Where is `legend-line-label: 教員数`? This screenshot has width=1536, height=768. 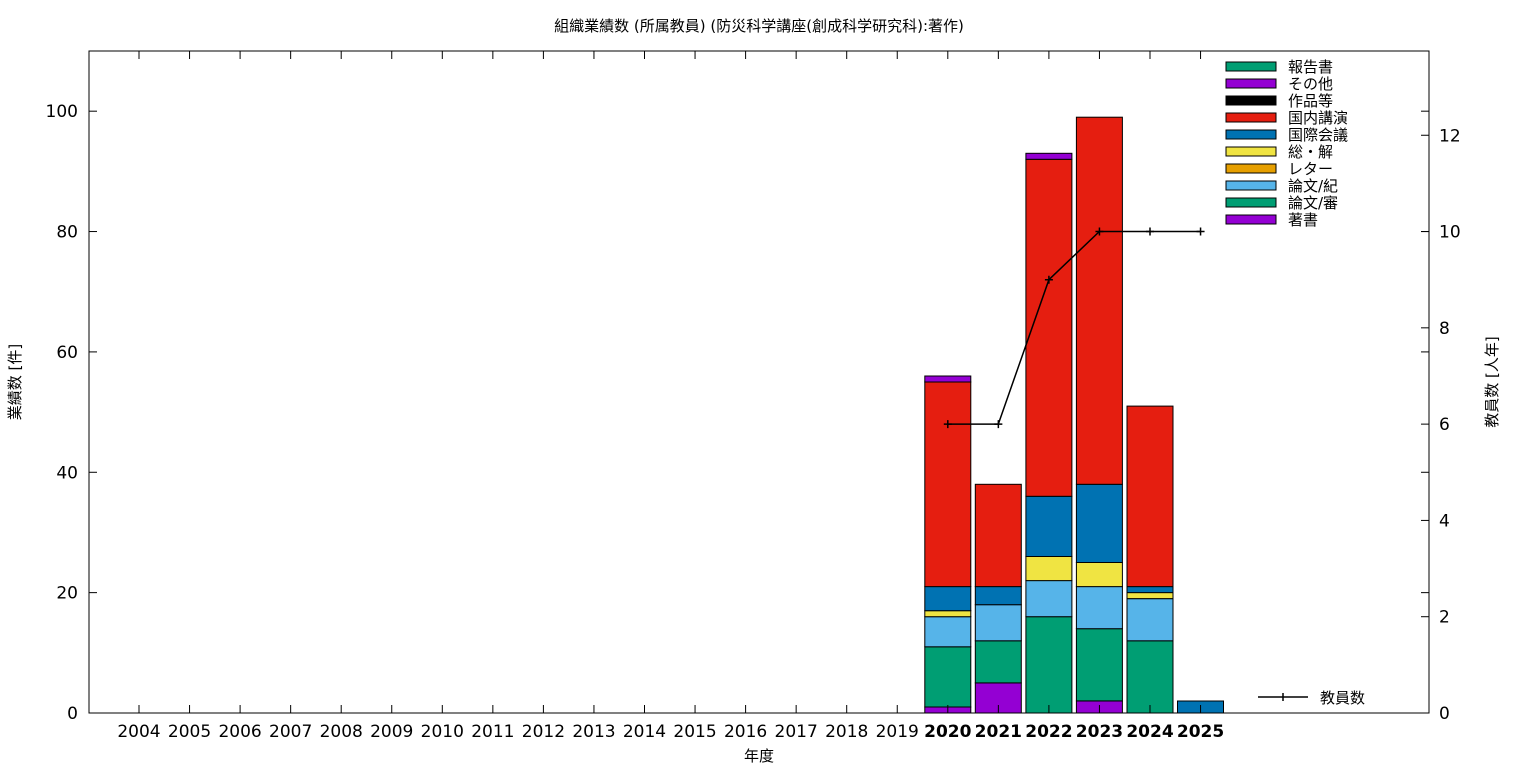 legend-line-label: 教員数 is located at coordinates (1342, 698).